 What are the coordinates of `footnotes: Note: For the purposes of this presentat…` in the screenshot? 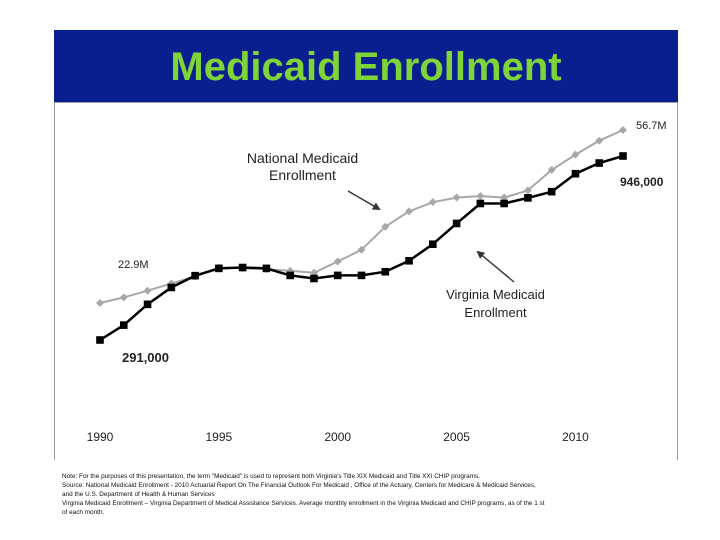 It's located at (374, 494).